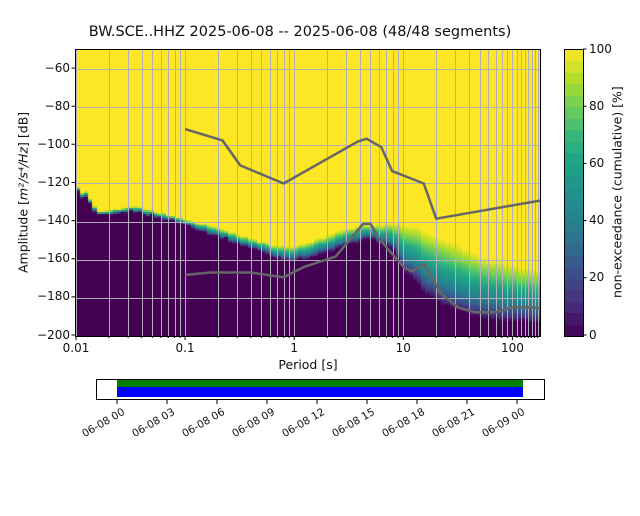 The height and width of the screenshot is (516, 640). I want to click on y-tick-label: −160, so click(53, 258).